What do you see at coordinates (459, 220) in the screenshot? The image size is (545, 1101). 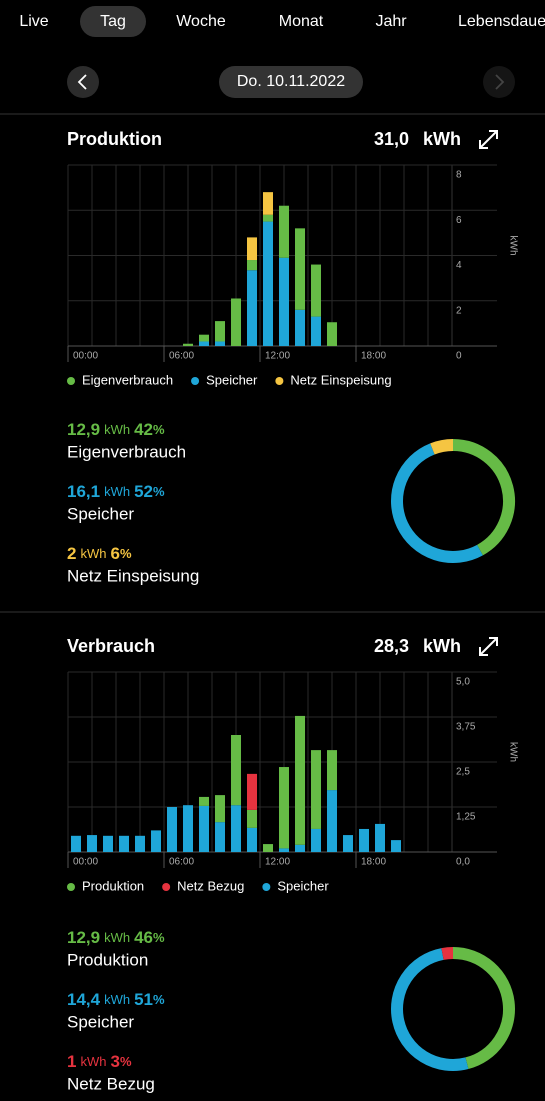 I see `y-tick-label: 6` at bounding box center [459, 220].